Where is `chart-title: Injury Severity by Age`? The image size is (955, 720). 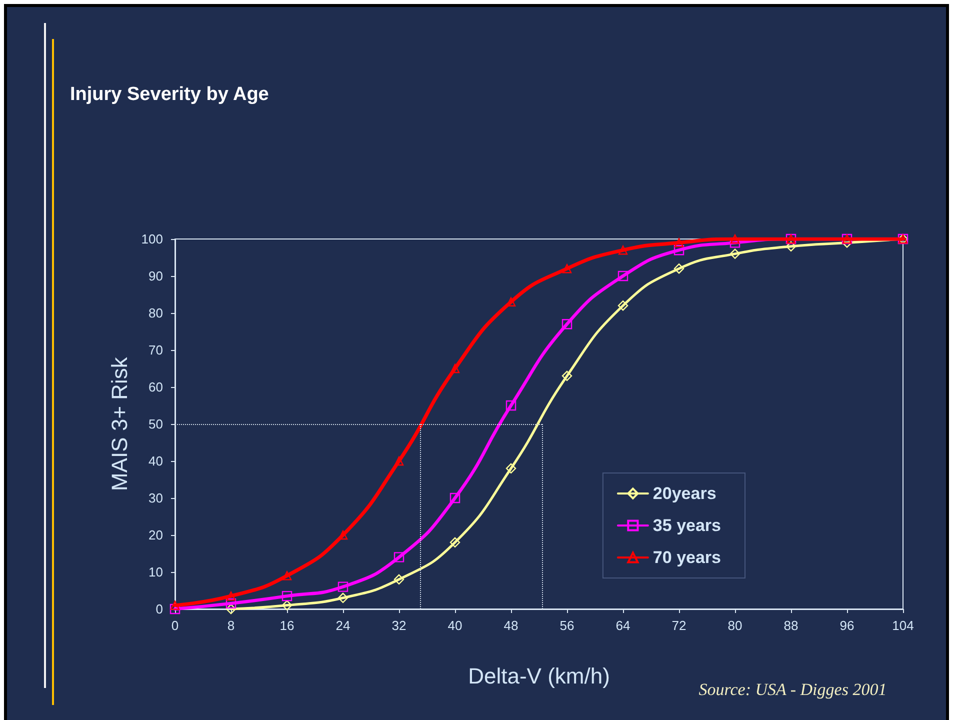
chart-title: Injury Severity by Age is located at coordinates (169, 94).